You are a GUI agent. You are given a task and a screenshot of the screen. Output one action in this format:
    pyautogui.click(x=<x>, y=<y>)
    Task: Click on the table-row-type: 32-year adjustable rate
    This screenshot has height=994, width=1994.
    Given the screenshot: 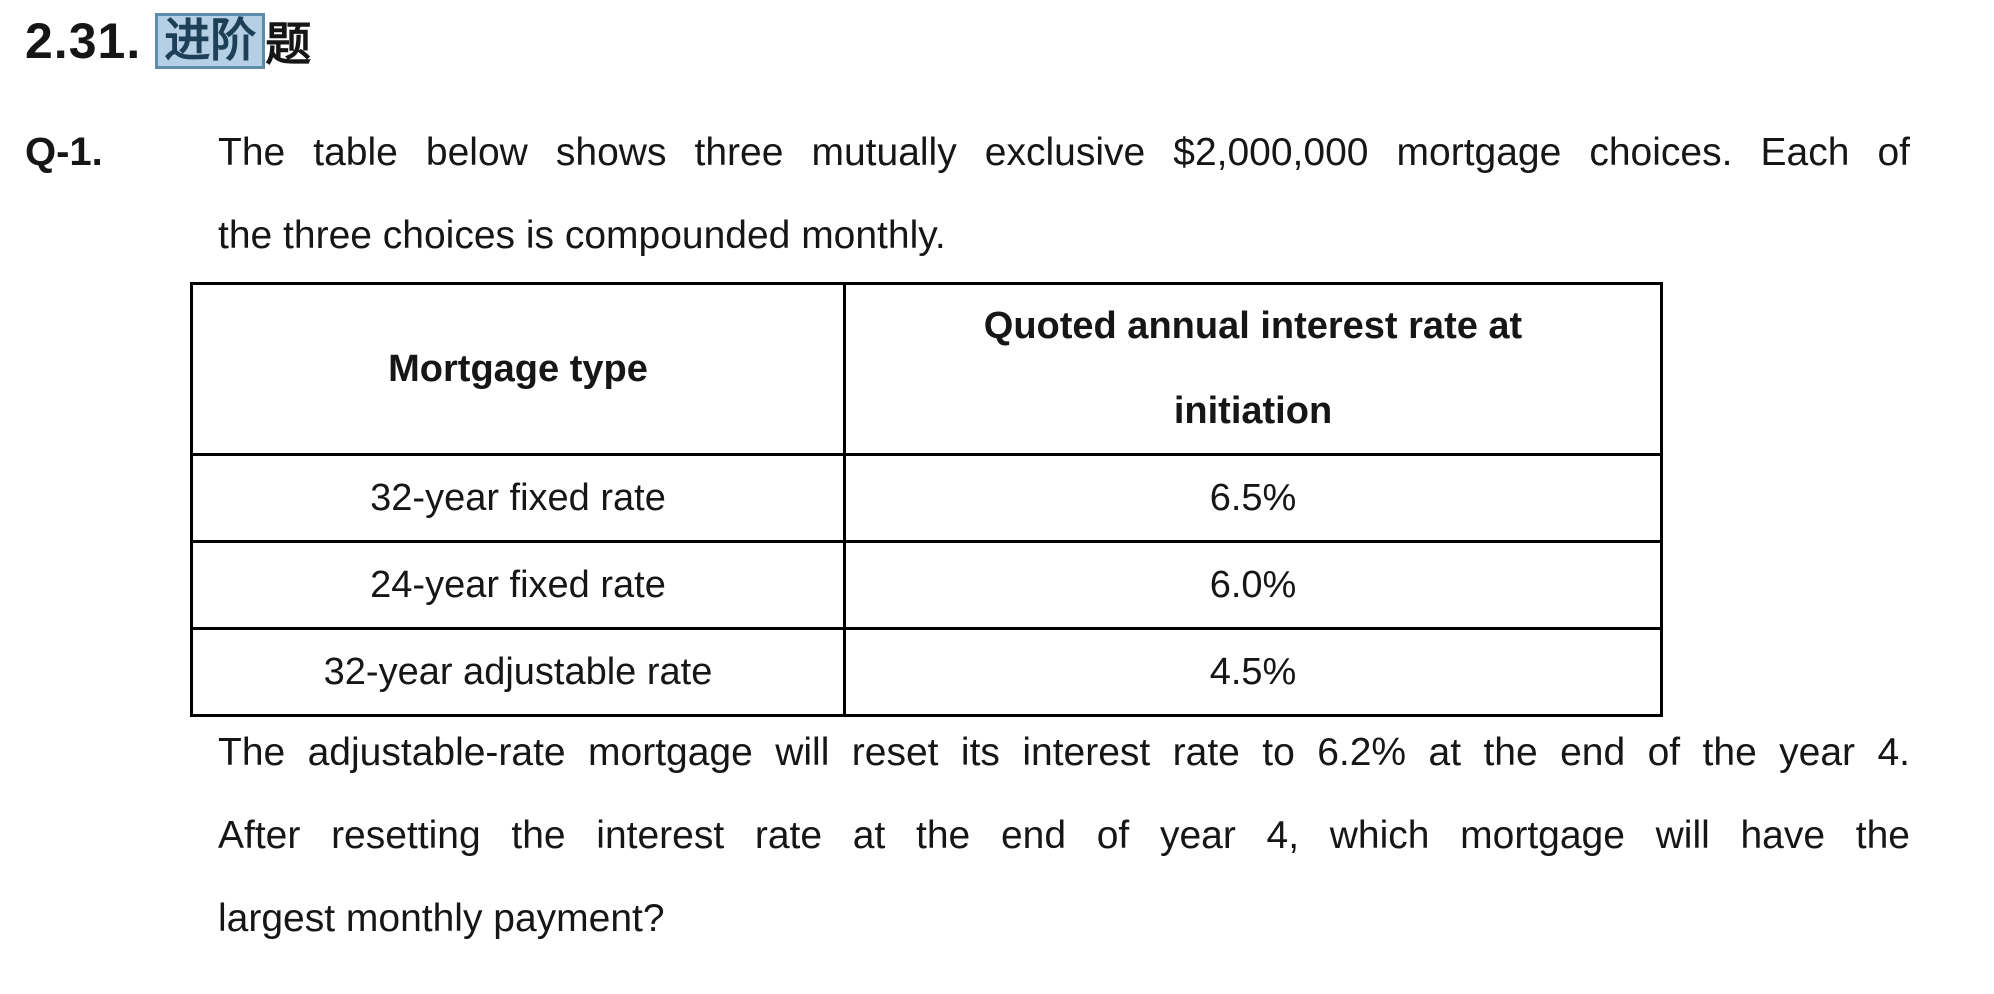 What is the action you would take?
    pyautogui.click(x=518, y=670)
    